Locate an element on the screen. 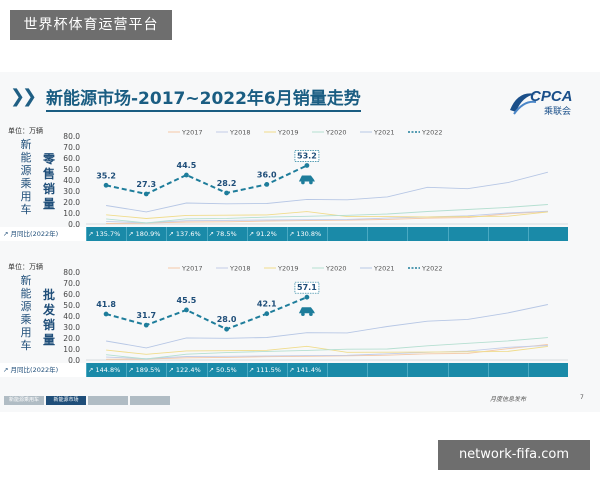 This screenshot has height=480, width=600. category-vertical-label: 新能源乘用车 is located at coordinates (26, 313).